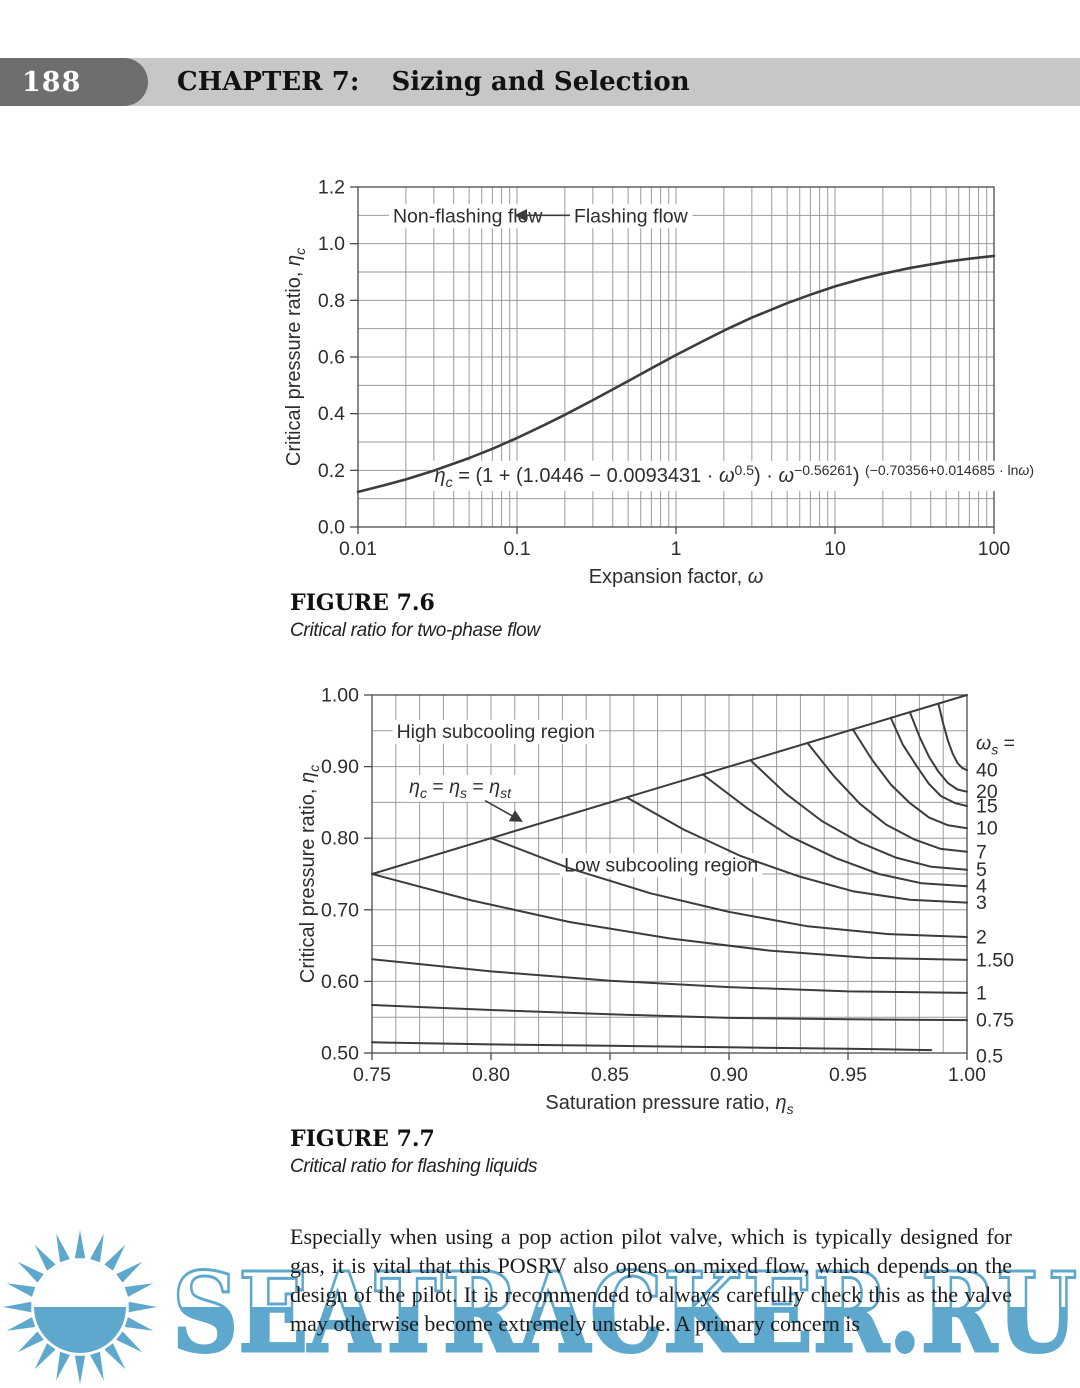 This screenshot has width=1080, height=1388. What do you see at coordinates (340, 982) in the screenshot?
I see `y-tick-label: 0.60` at bounding box center [340, 982].